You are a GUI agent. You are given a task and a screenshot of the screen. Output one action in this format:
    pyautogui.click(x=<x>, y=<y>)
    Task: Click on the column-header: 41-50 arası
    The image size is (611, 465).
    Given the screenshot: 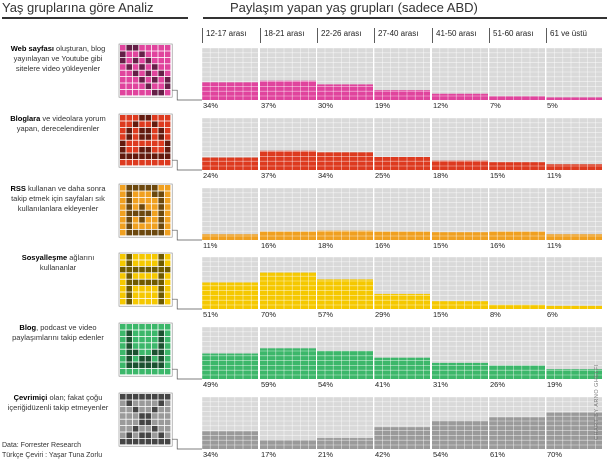 What is the action you would take?
    pyautogui.click(x=456, y=33)
    